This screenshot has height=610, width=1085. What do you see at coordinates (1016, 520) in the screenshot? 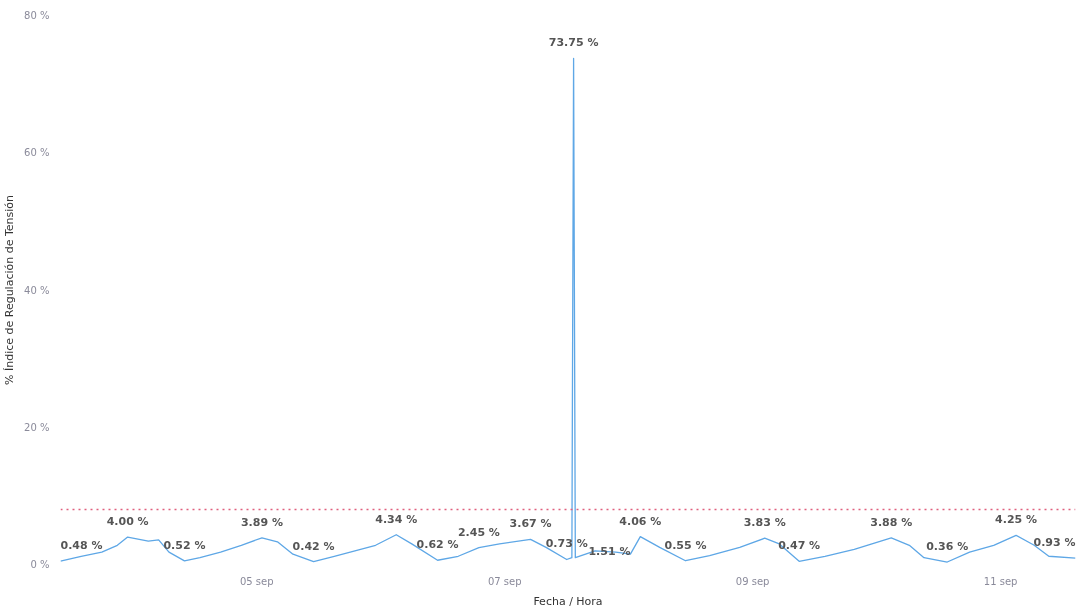
I see `data-label: 4.25 %` at bounding box center [1016, 520].